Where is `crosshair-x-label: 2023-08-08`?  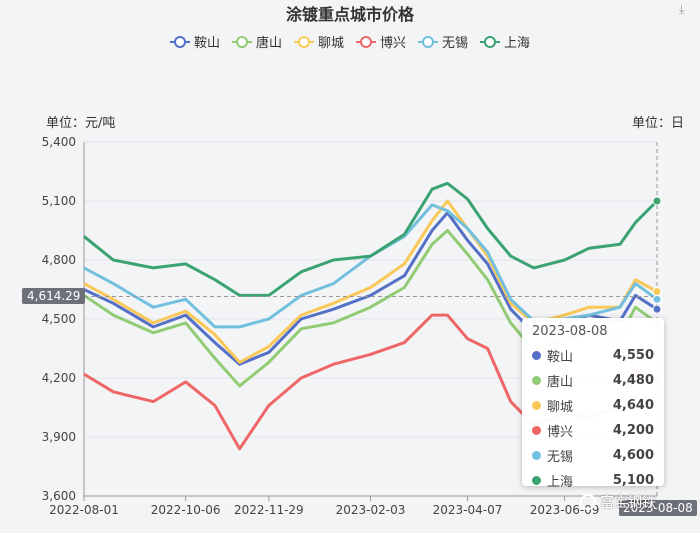
crosshair-x-label: 2023-08-08 is located at coordinates (658, 508).